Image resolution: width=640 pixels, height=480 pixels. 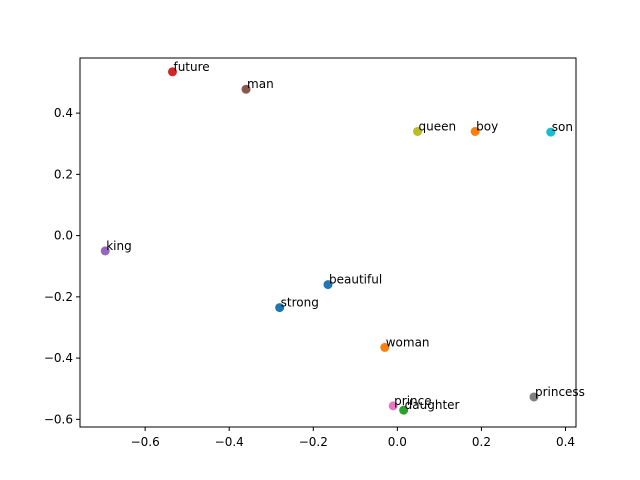 I want to click on data-point-woman, so click(x=385, y=347).